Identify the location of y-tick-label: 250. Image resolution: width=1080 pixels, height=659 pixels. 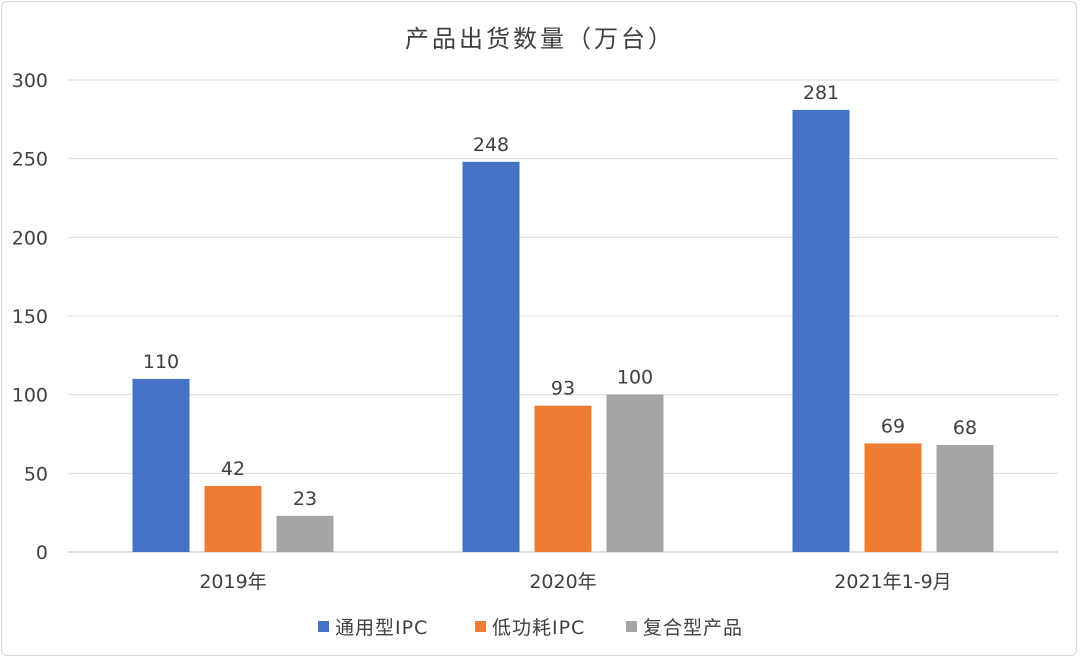
(30, 160).